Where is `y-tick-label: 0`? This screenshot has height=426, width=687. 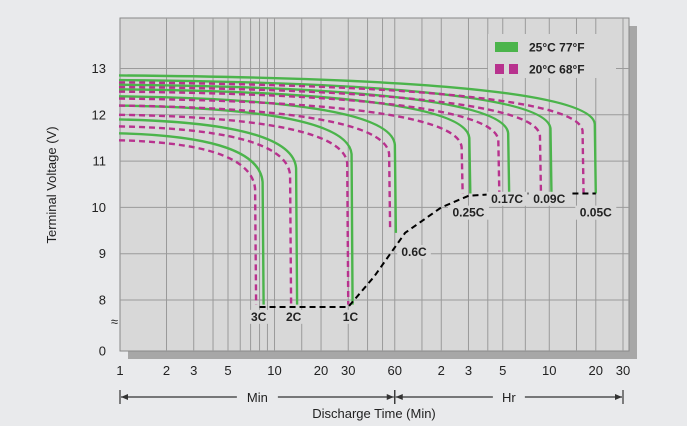
y-tick-label: 0 is located at coordinates (102, 351).